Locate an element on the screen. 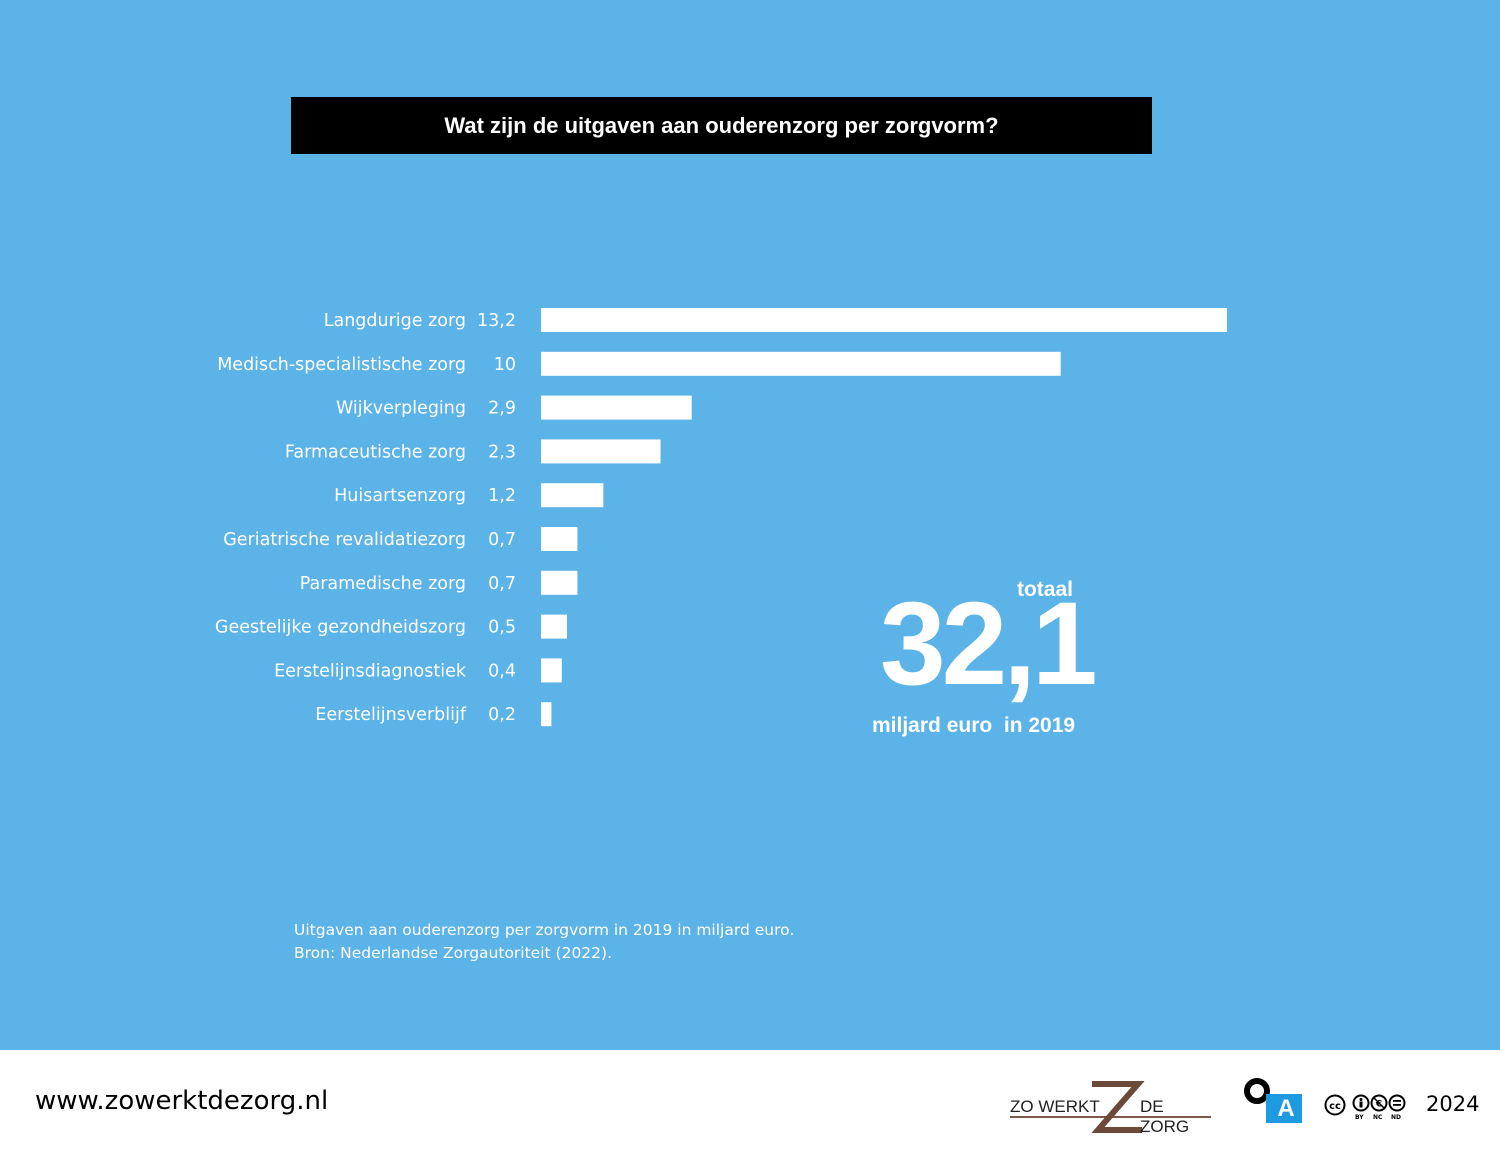 The height and width of the screenshot is (1150, 1500). svg-text: cc is located at coordinates (1335, 1106).